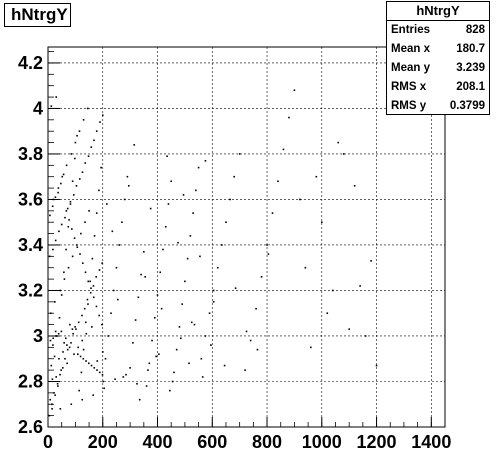  Describe the element at coordinates (410, 68) in the screenshot. I see `stats-label: Mean y` at that location.